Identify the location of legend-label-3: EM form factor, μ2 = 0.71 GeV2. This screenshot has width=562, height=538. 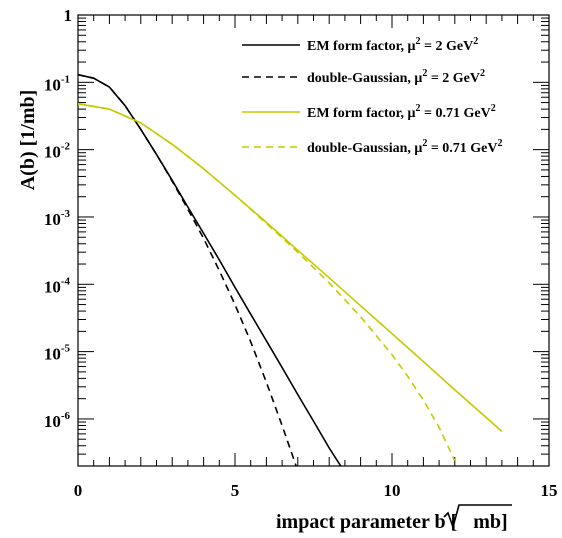
(401, 112).